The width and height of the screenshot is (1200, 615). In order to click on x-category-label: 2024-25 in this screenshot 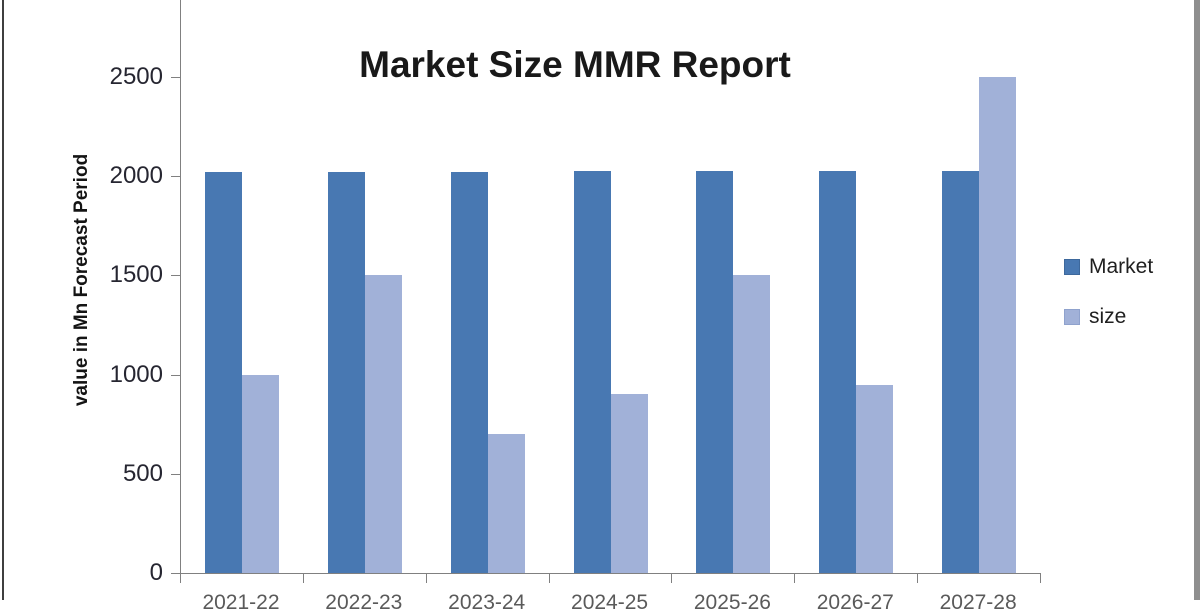, I will do `click(610, 602)`.